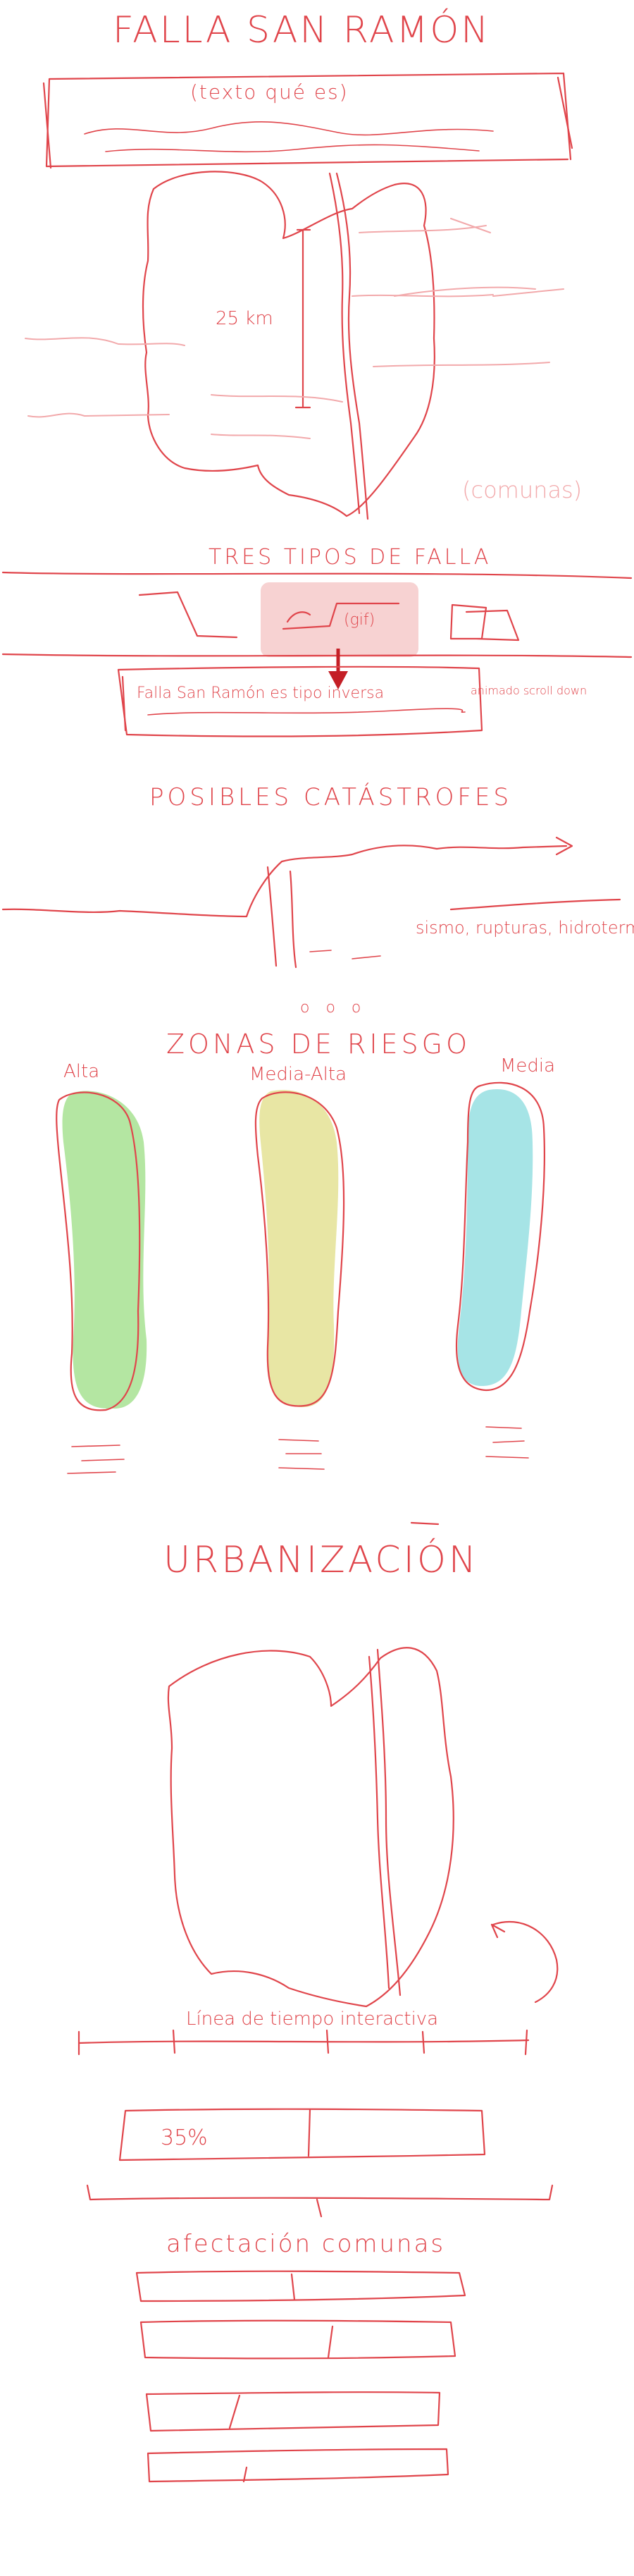  What do you see at coordinates (350, 557) in the screenshot?
I see `fault-types-title: TRES TIPOS DE FALLA` at bounding box center [350, 557].